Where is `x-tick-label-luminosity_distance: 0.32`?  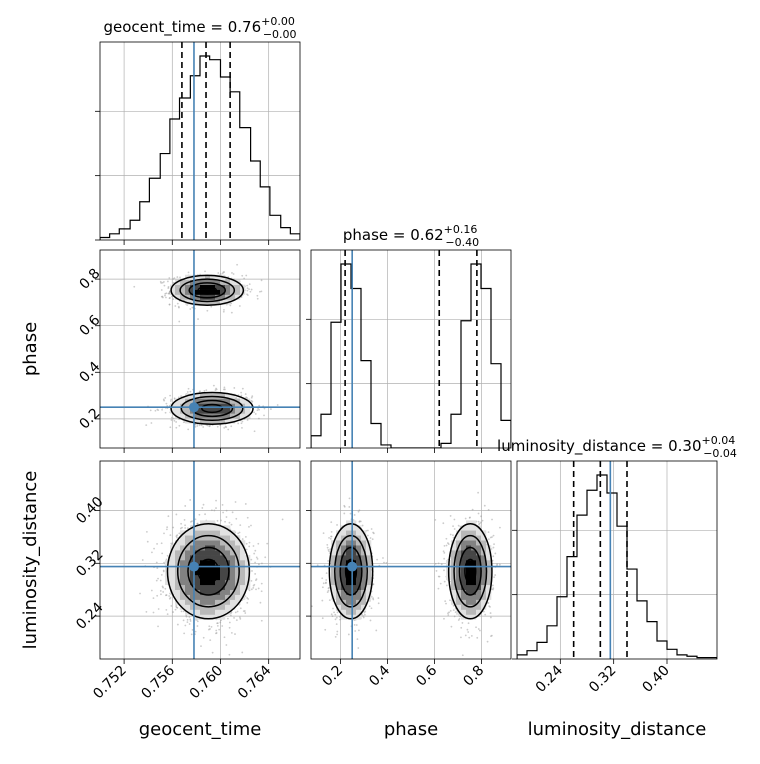
x-tick-label-luminosity_distance: 0.32 is located at coordinates (602, 679).